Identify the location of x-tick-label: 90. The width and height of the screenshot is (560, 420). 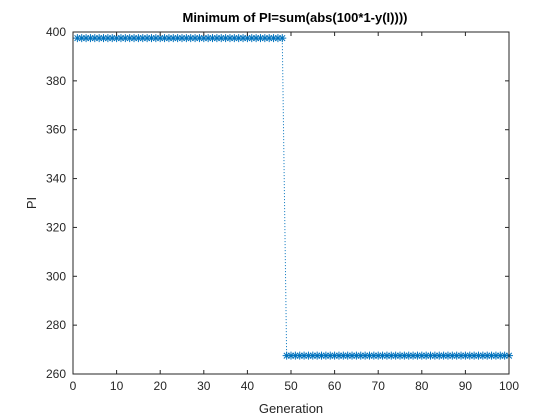
(466, 386).